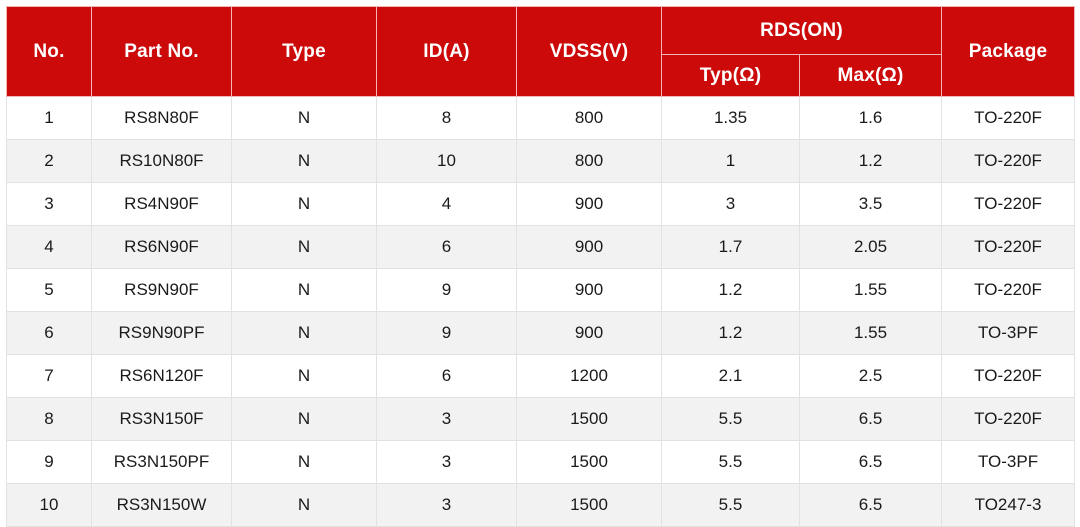 The image size is (1080, 527). I want to click on table-row: 3 RS4N90F N 4 900 3 3.5 TO-220F, so click(541, 204).